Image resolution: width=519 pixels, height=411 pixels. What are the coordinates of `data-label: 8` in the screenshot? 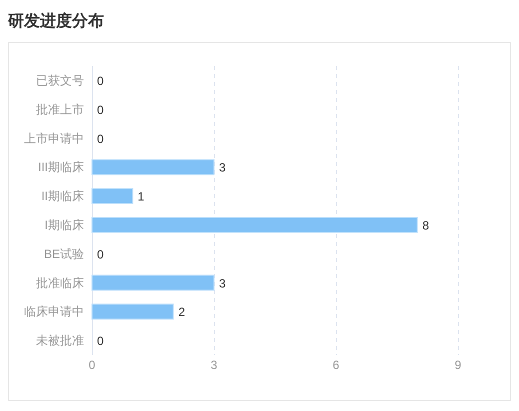 It's located at (426, 225).